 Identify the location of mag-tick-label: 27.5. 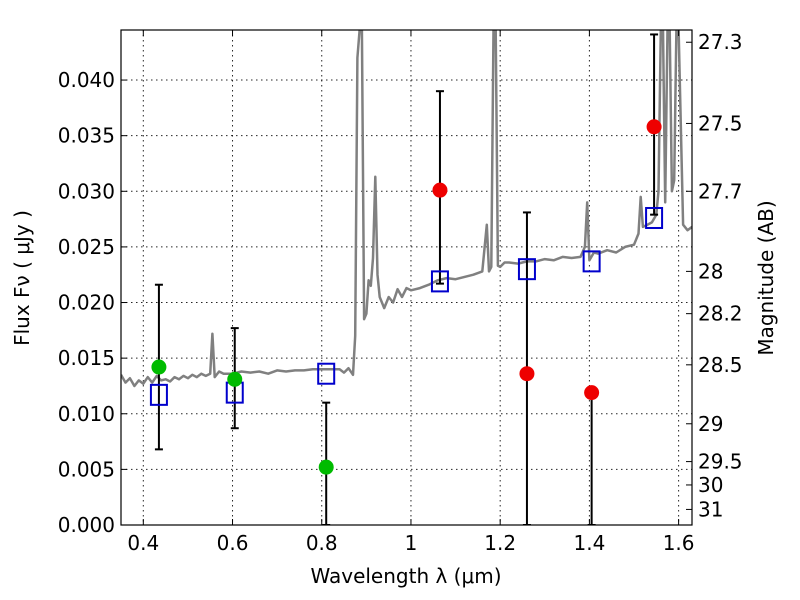
(720, 123).